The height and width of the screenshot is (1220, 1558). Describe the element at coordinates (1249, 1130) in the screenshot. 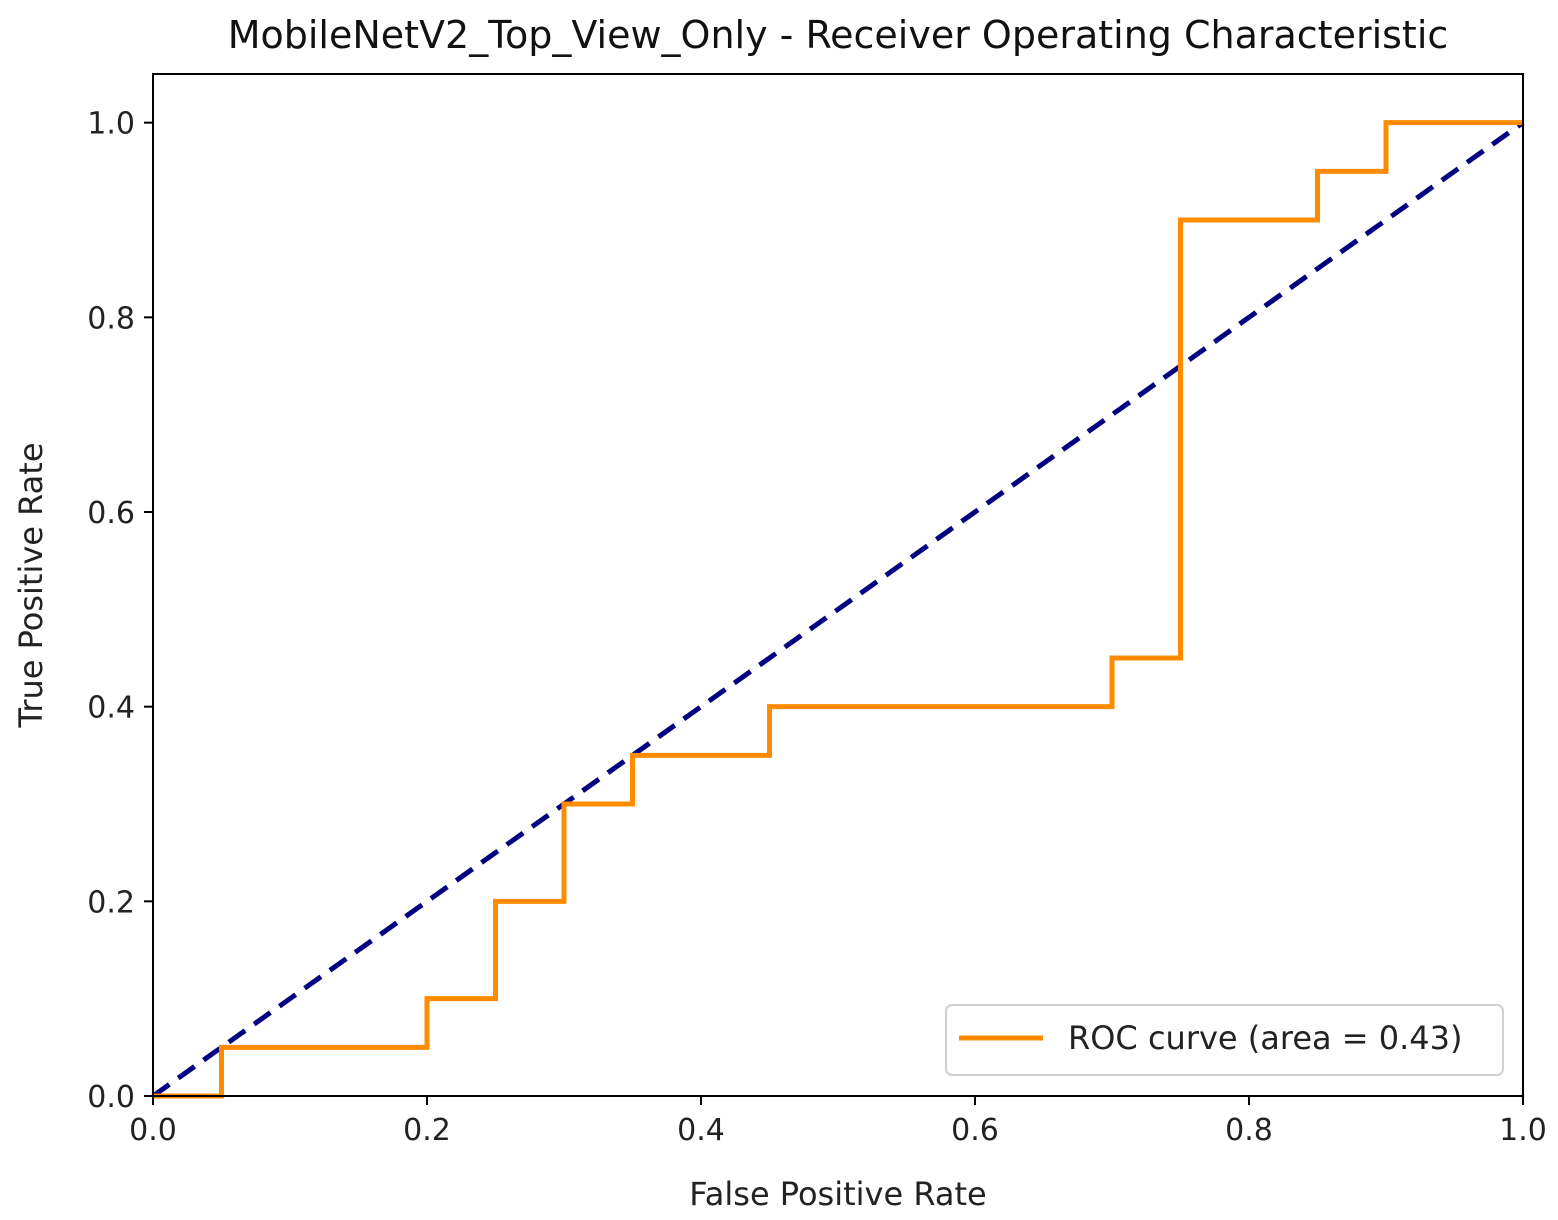

I see `x-tick-label: 0.8` at that location.